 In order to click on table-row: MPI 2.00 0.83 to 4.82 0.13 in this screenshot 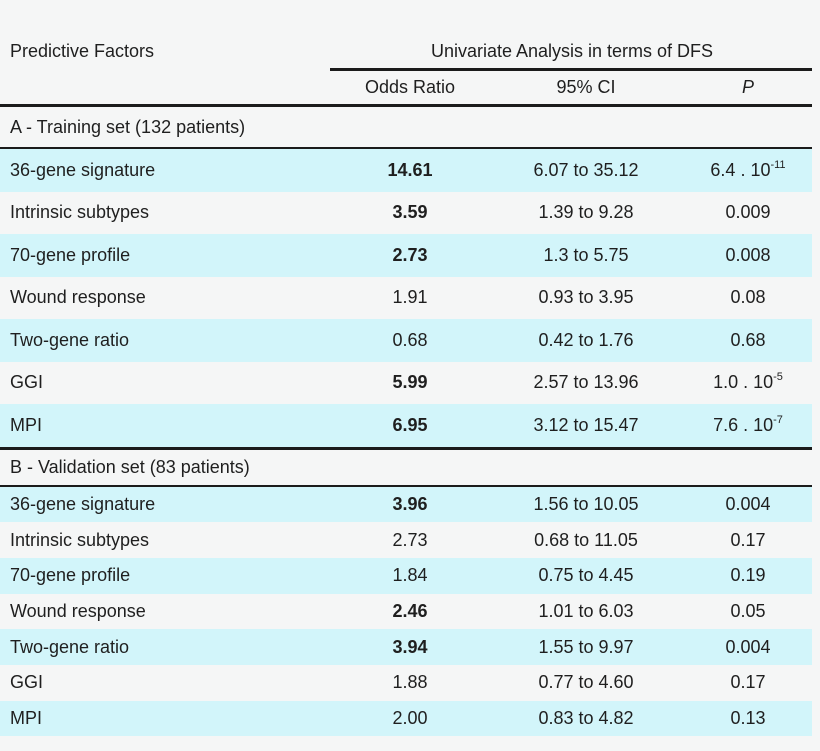, I will do `click(406, 718)`.